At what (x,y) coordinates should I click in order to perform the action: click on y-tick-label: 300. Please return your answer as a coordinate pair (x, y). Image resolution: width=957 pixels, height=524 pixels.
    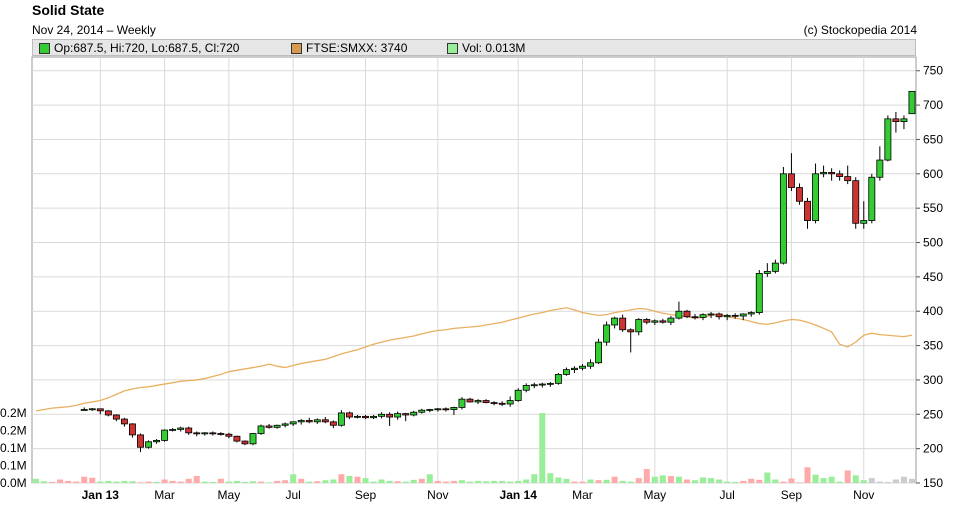
    Looking at the image, I should click on (933, 380).